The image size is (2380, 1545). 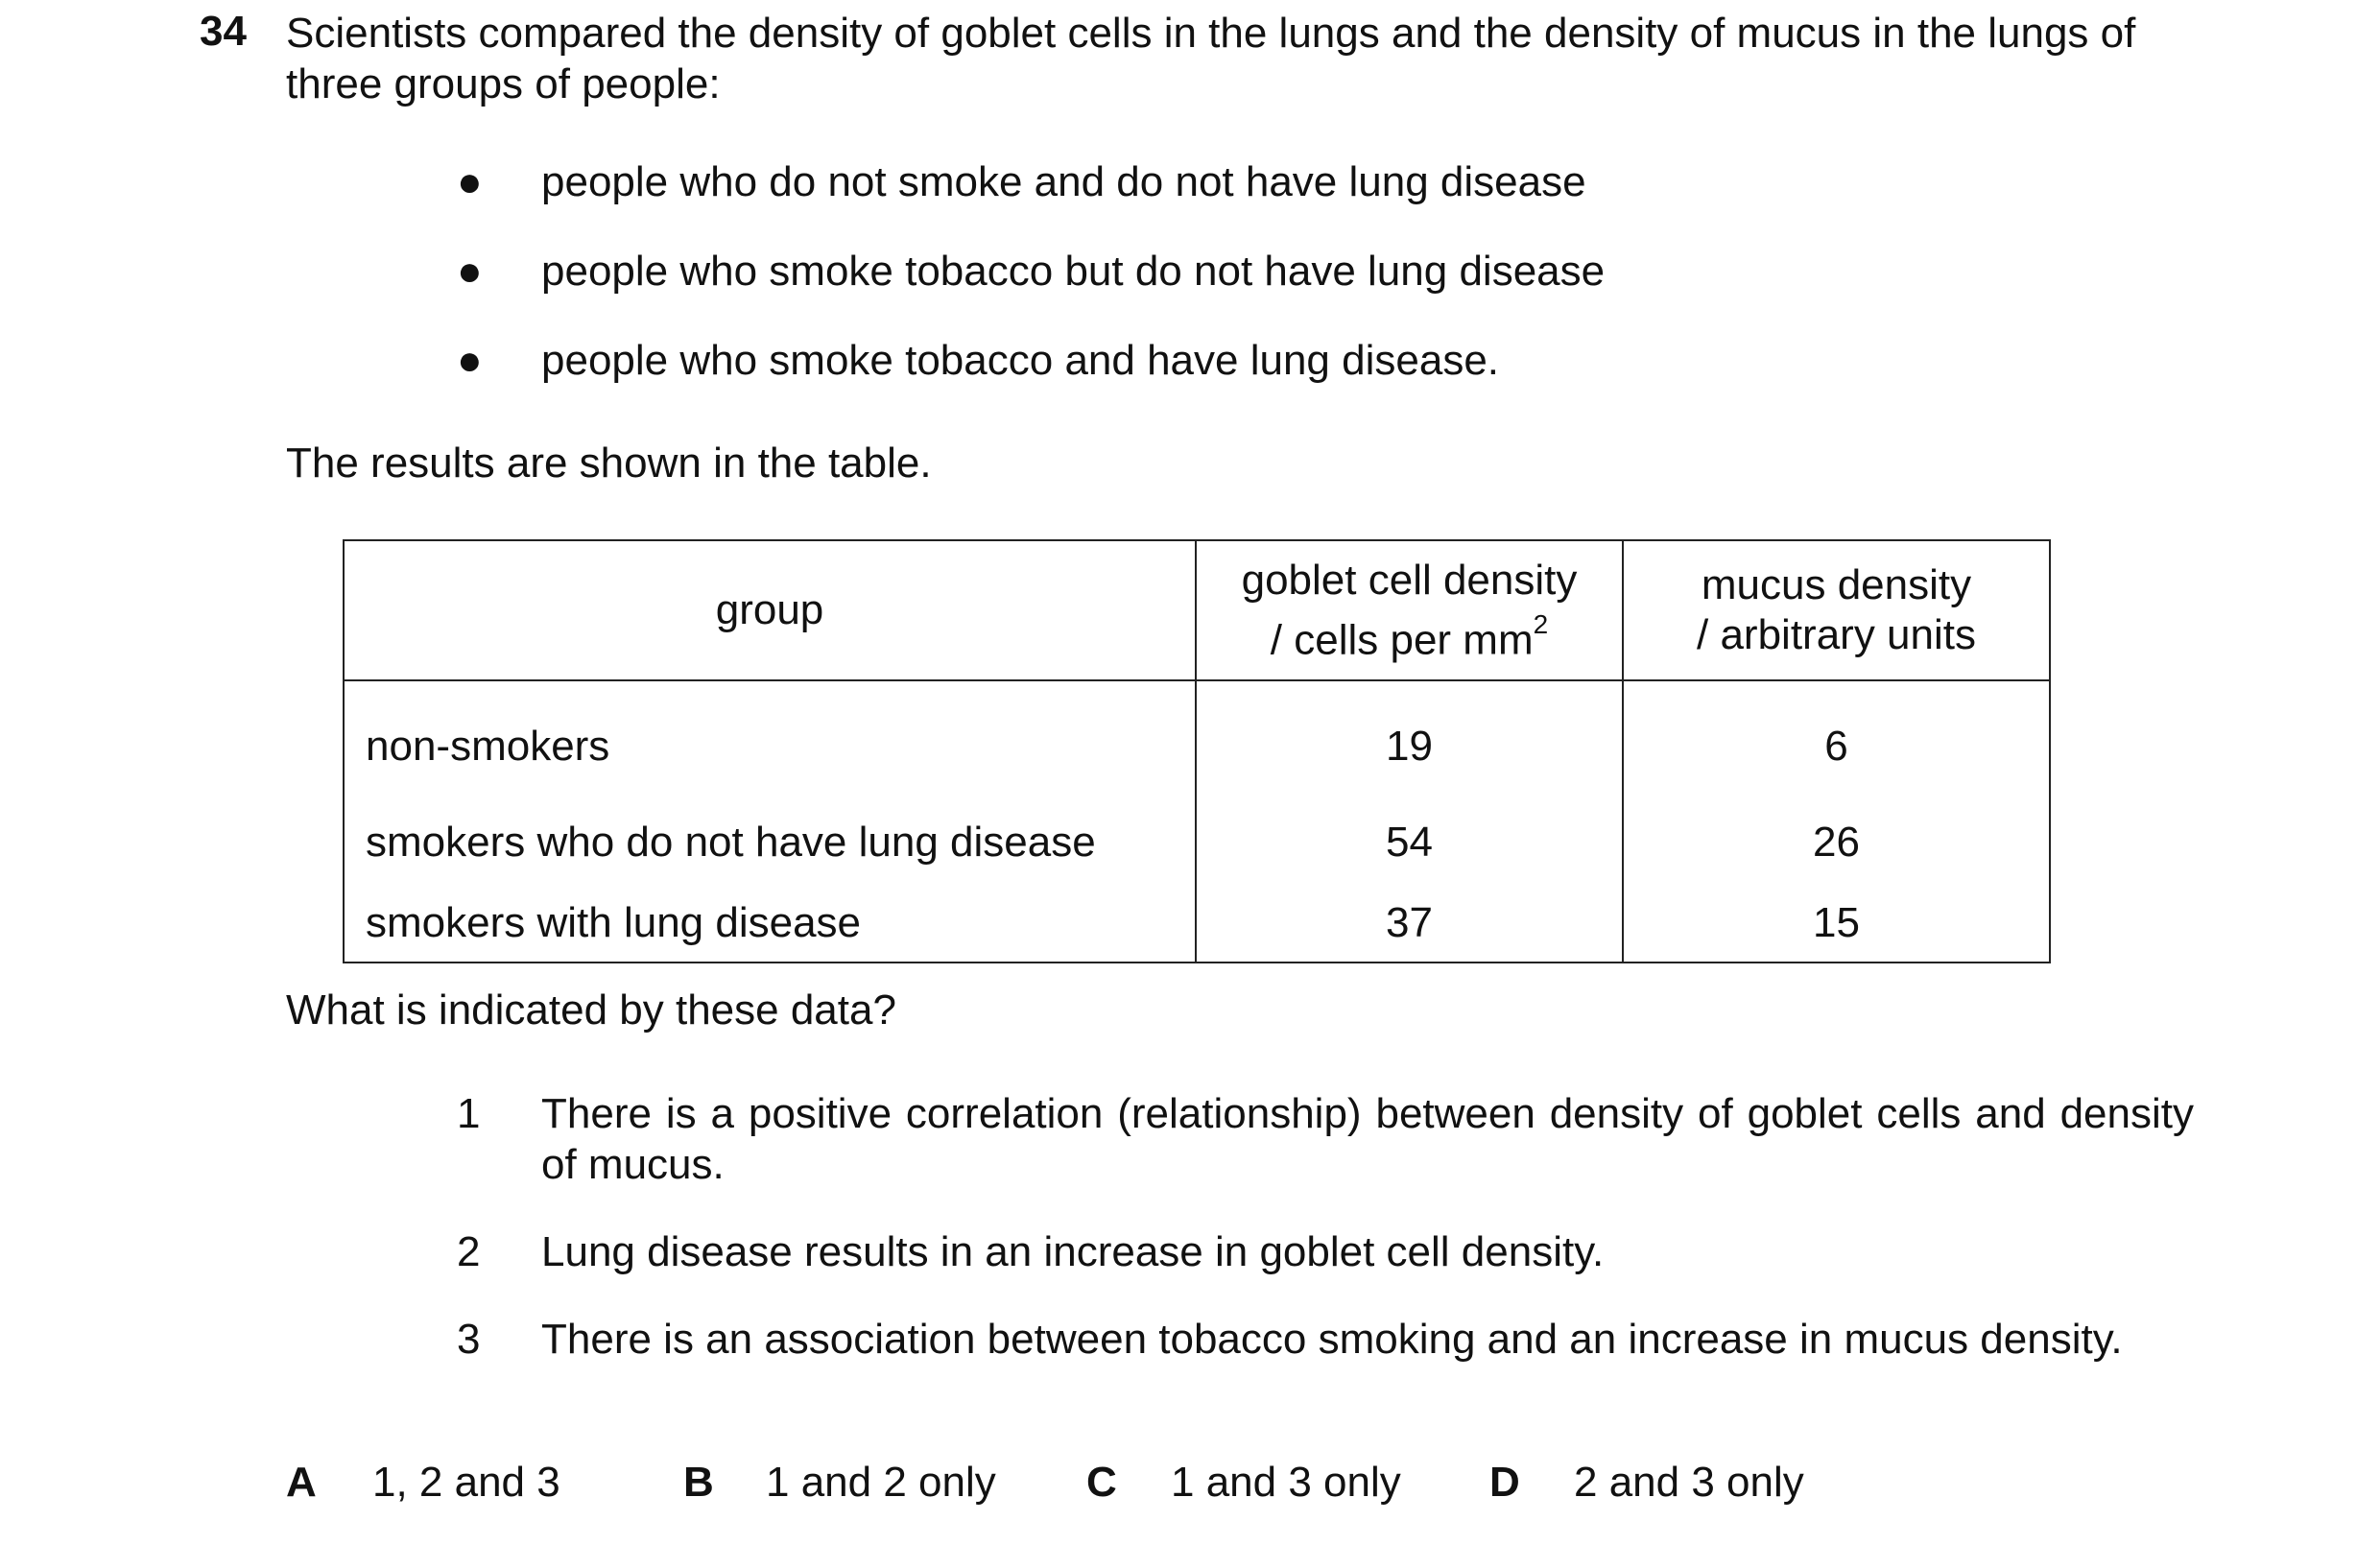 I want to click on header-goblet-unit-text: / cells per mm, so click(x=1402, y=640).